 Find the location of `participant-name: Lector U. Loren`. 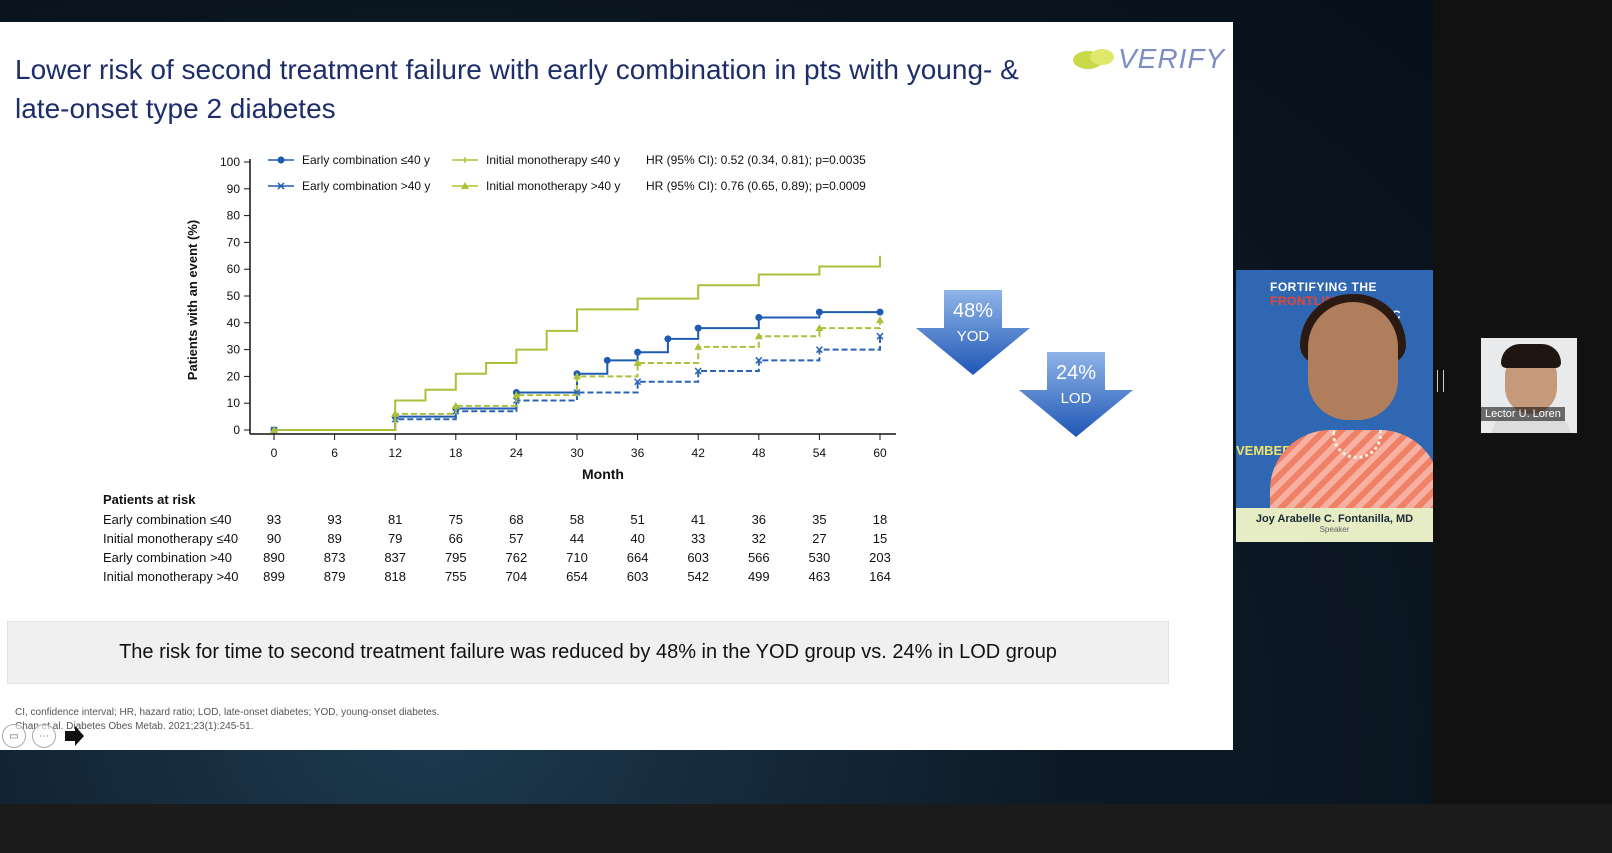

participant-name: Lector U. Loren is located at coordinates (1523, 414).